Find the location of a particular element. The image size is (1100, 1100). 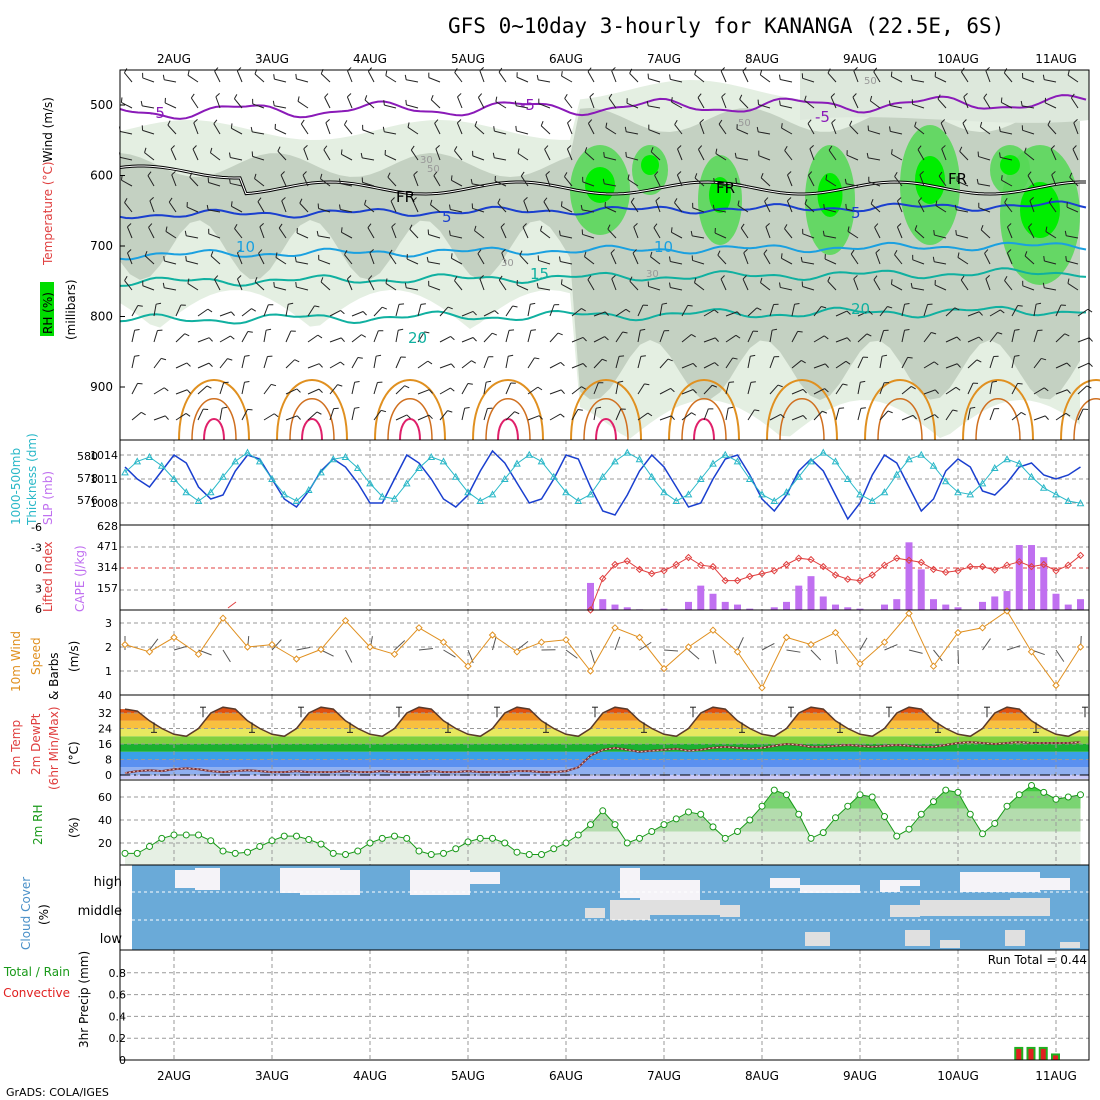

rh-core-blob is located at coordinates (1040, 210).